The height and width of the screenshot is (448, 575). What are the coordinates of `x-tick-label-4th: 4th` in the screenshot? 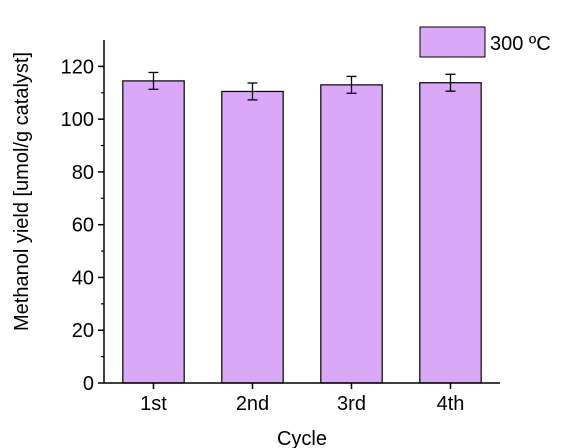 It's located at (451, 404).